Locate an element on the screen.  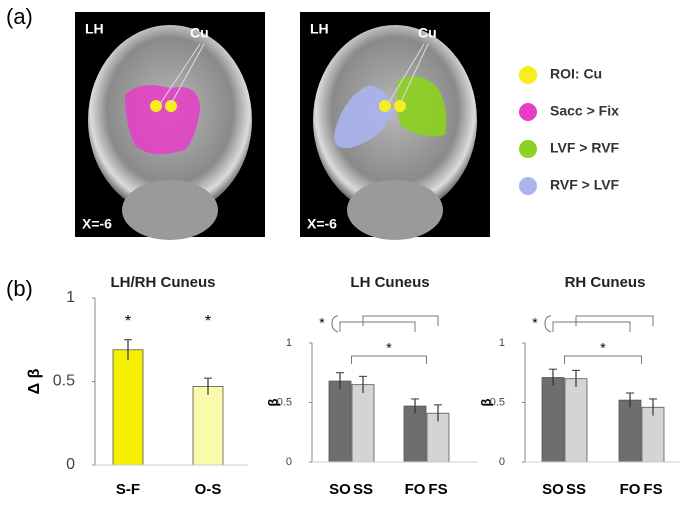
x-tick-label: O-S is located at coordinates (208, 489).